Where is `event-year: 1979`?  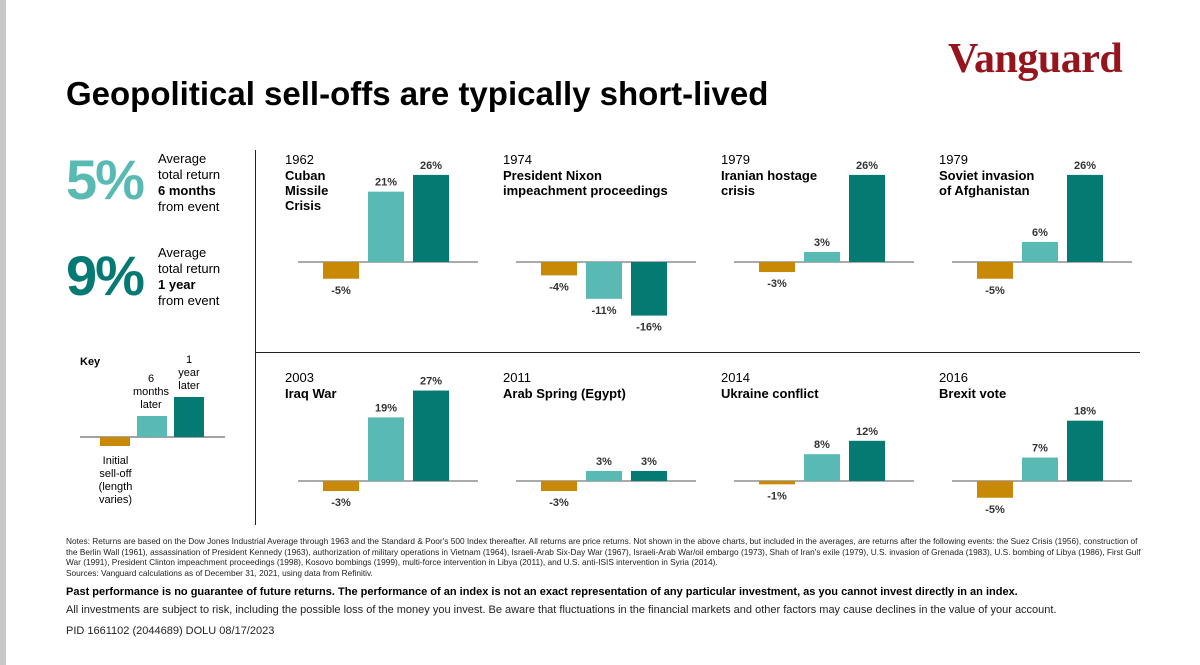
event-year: 1979 is located at coordinates (953, 159).